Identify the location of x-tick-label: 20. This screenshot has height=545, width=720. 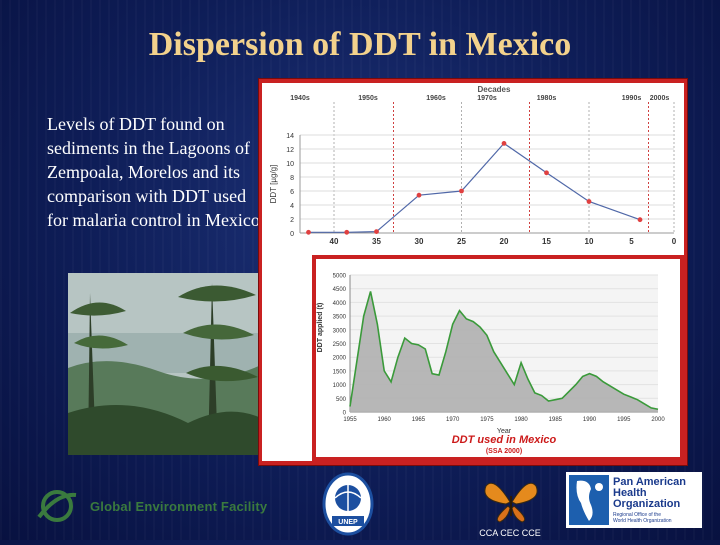
(504, 241).